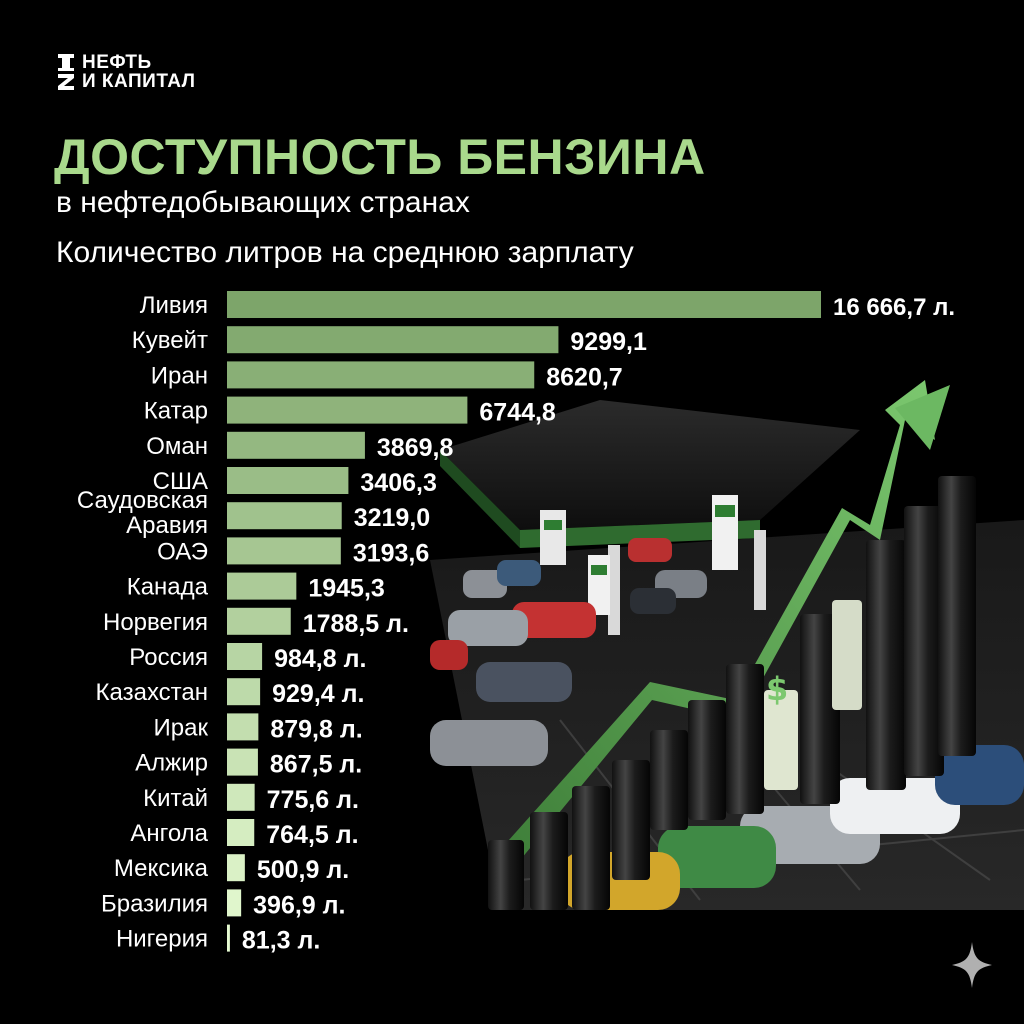 This screenshot has height=1024, width=1024. I want to click on value-label-10: 984,8 л., so click(320, 659).